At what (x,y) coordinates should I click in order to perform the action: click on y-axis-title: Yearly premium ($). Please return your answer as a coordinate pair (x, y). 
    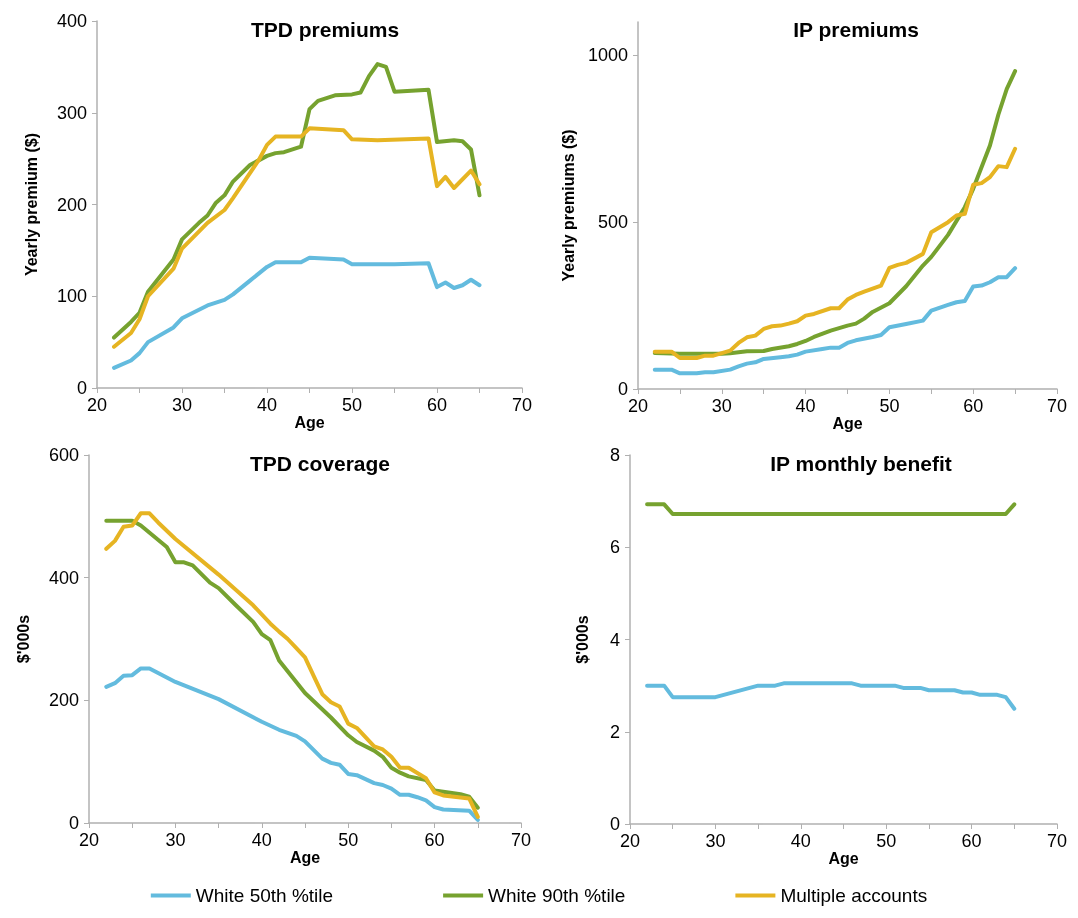
    Looking at the image, I should click on (31, 204).